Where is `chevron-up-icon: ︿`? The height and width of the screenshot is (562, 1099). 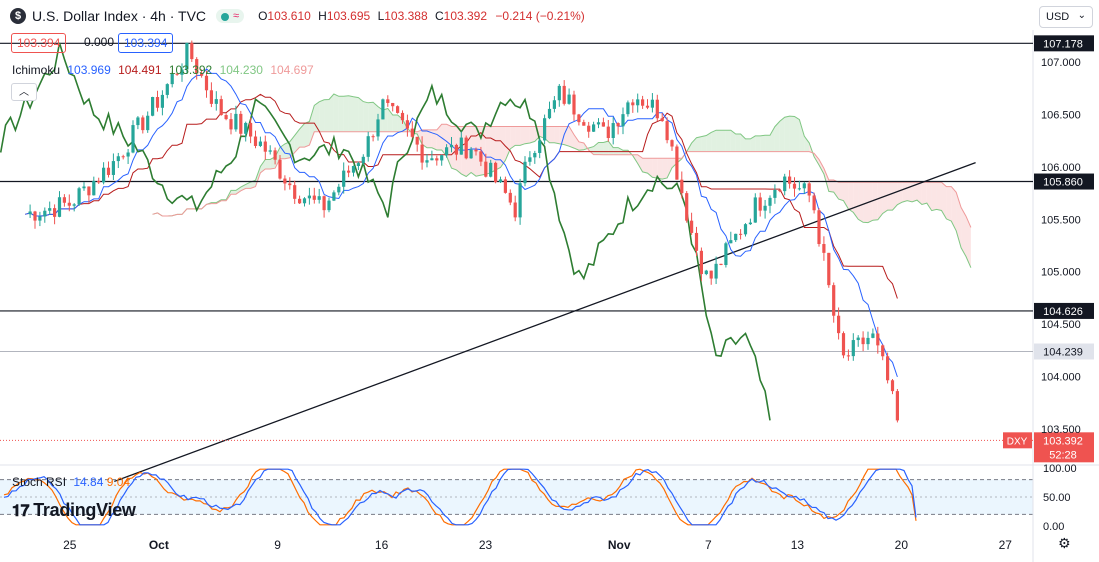
chevron-up-icon: ︿ is located at coordinates (24, 92).